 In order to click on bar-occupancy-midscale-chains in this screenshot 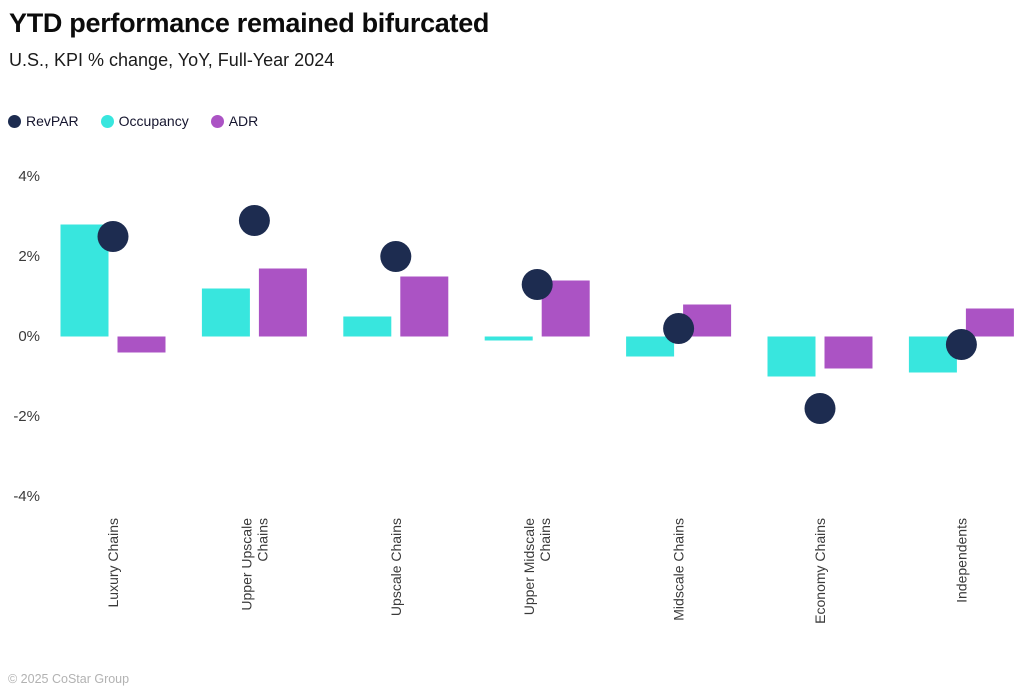, I will do `click(650, 346)`.